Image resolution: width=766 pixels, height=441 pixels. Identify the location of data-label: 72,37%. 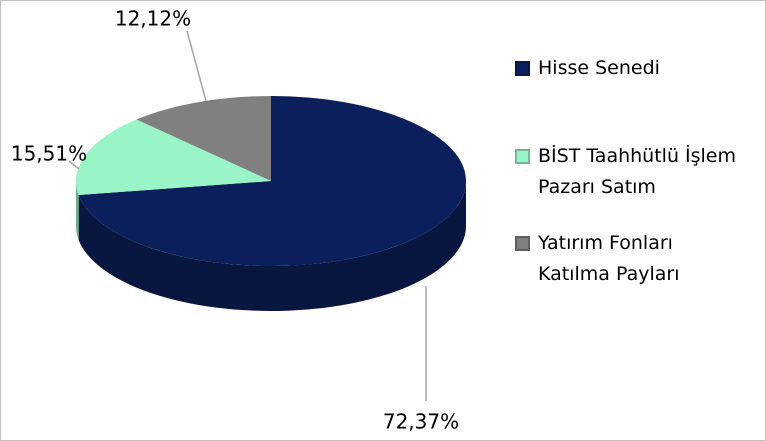
(421, 422).